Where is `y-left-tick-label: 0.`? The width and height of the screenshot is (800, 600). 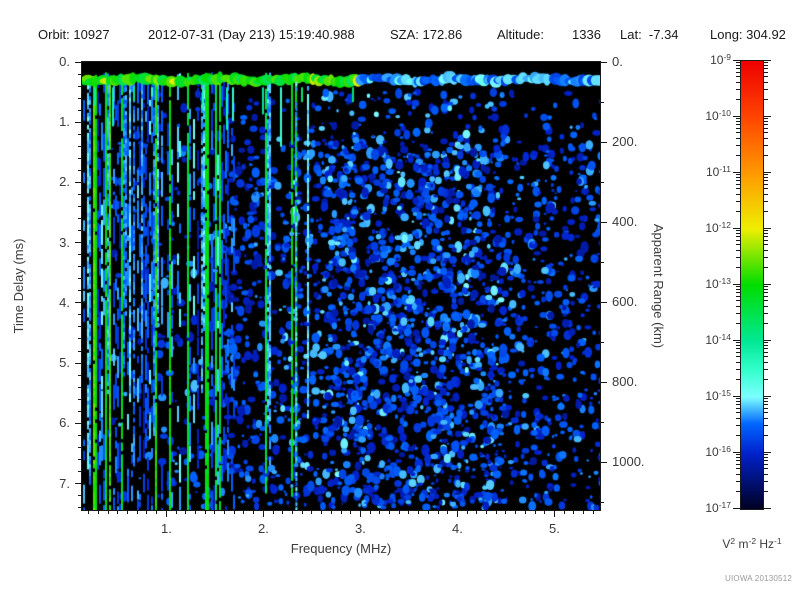
y-left-tick-label: 0. is located at coordinates (64, 61).